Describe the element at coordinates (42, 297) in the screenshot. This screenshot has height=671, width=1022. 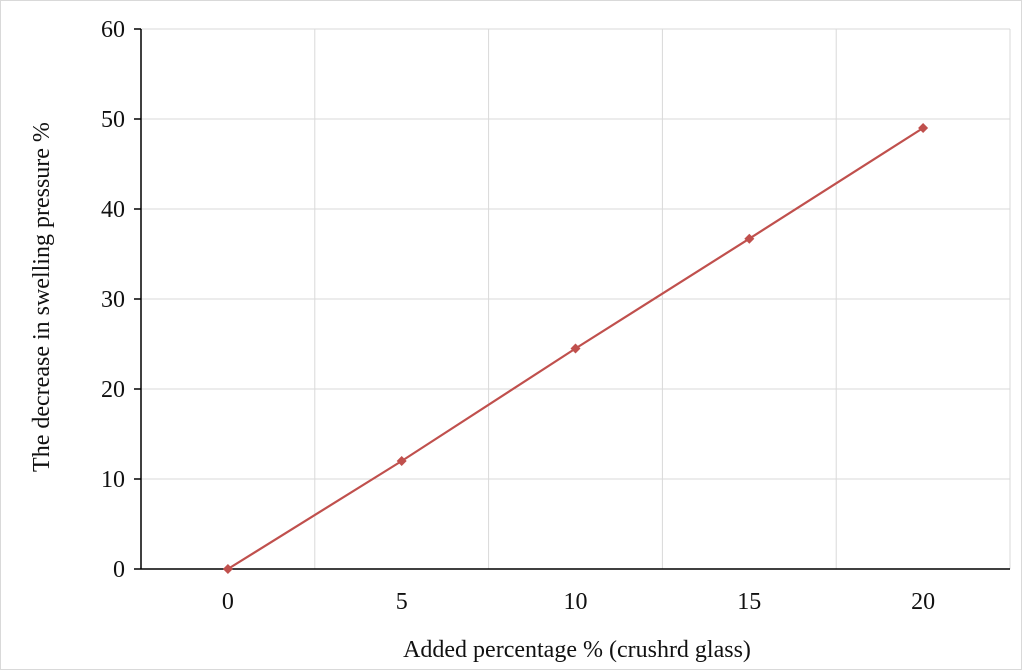
I see `y-axis-title: The decrease in swelling pressure %` at that location.